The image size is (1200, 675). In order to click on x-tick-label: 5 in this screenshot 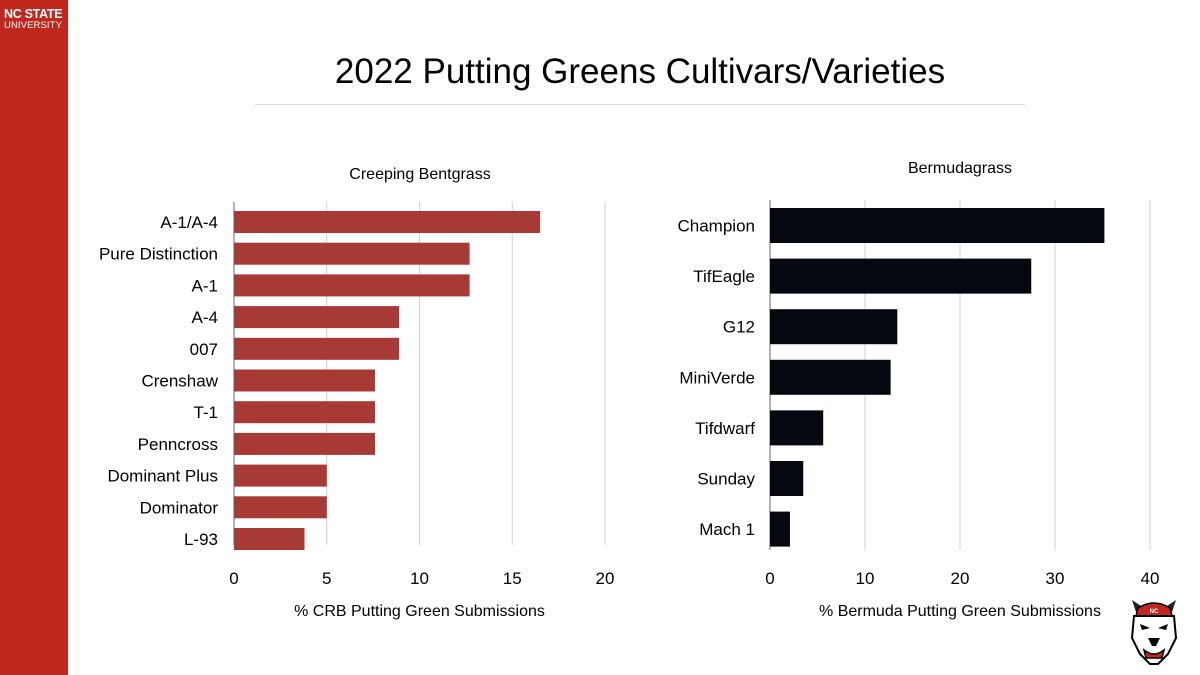, I will do `click(326, 578)`.